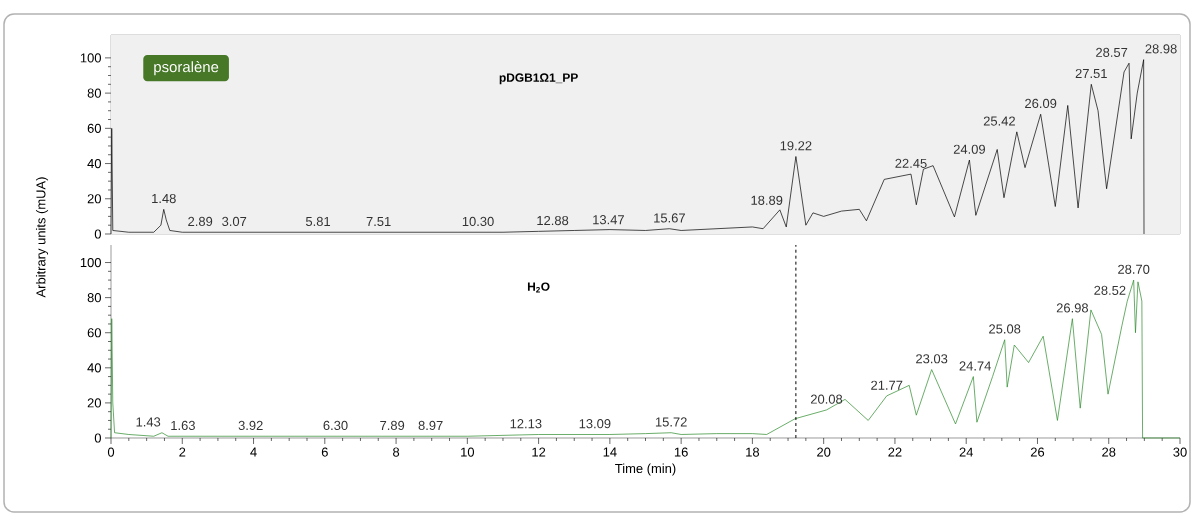 Image resolution: width=1194 pixels, height=516 pixels. What do you see at coordinates (608, 220) in the screenshot?
I see `annotation: 13.47` at bounding box center [608, 220].